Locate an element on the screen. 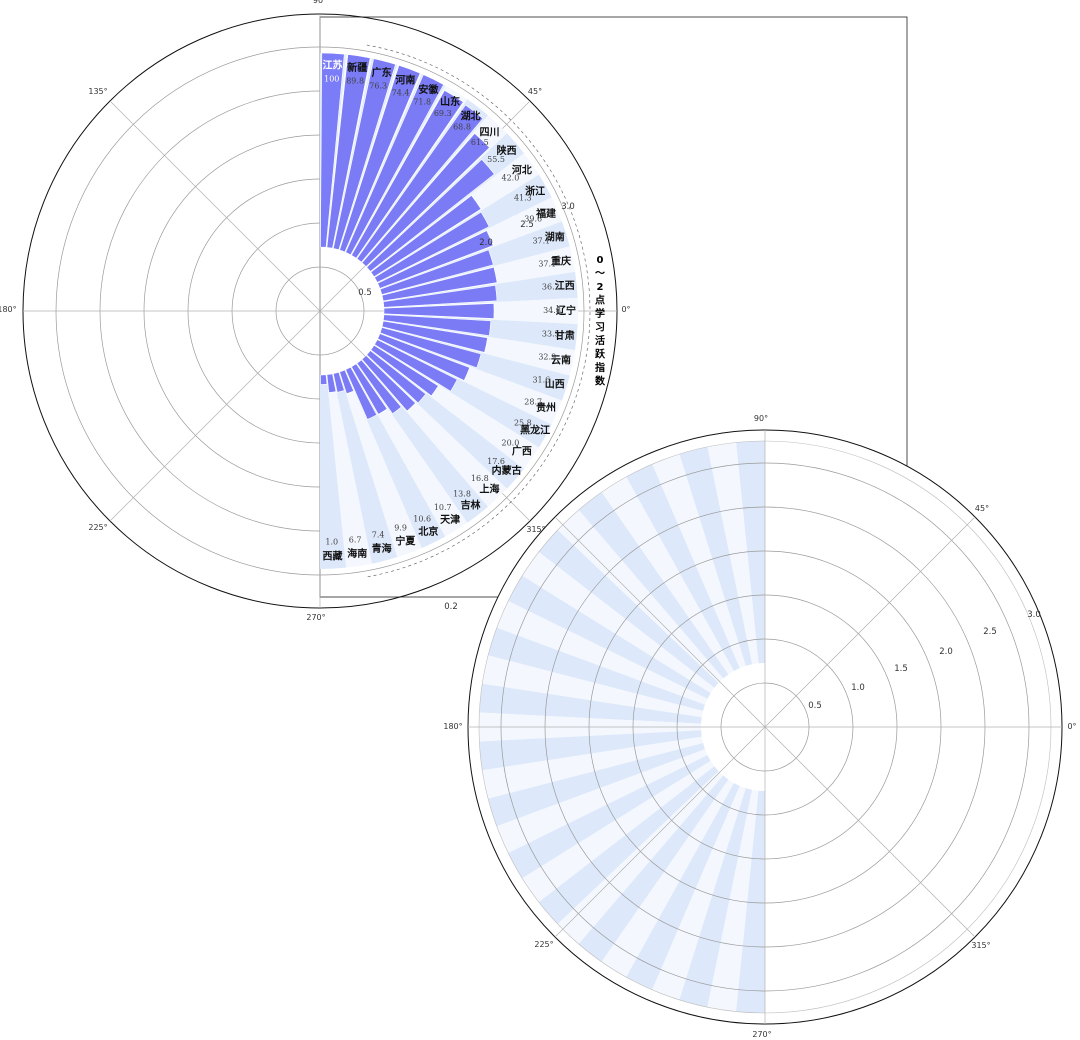 This screenshot has height=1040, width=1080. value-label: 71.8 is located at coordinates (422, 102).